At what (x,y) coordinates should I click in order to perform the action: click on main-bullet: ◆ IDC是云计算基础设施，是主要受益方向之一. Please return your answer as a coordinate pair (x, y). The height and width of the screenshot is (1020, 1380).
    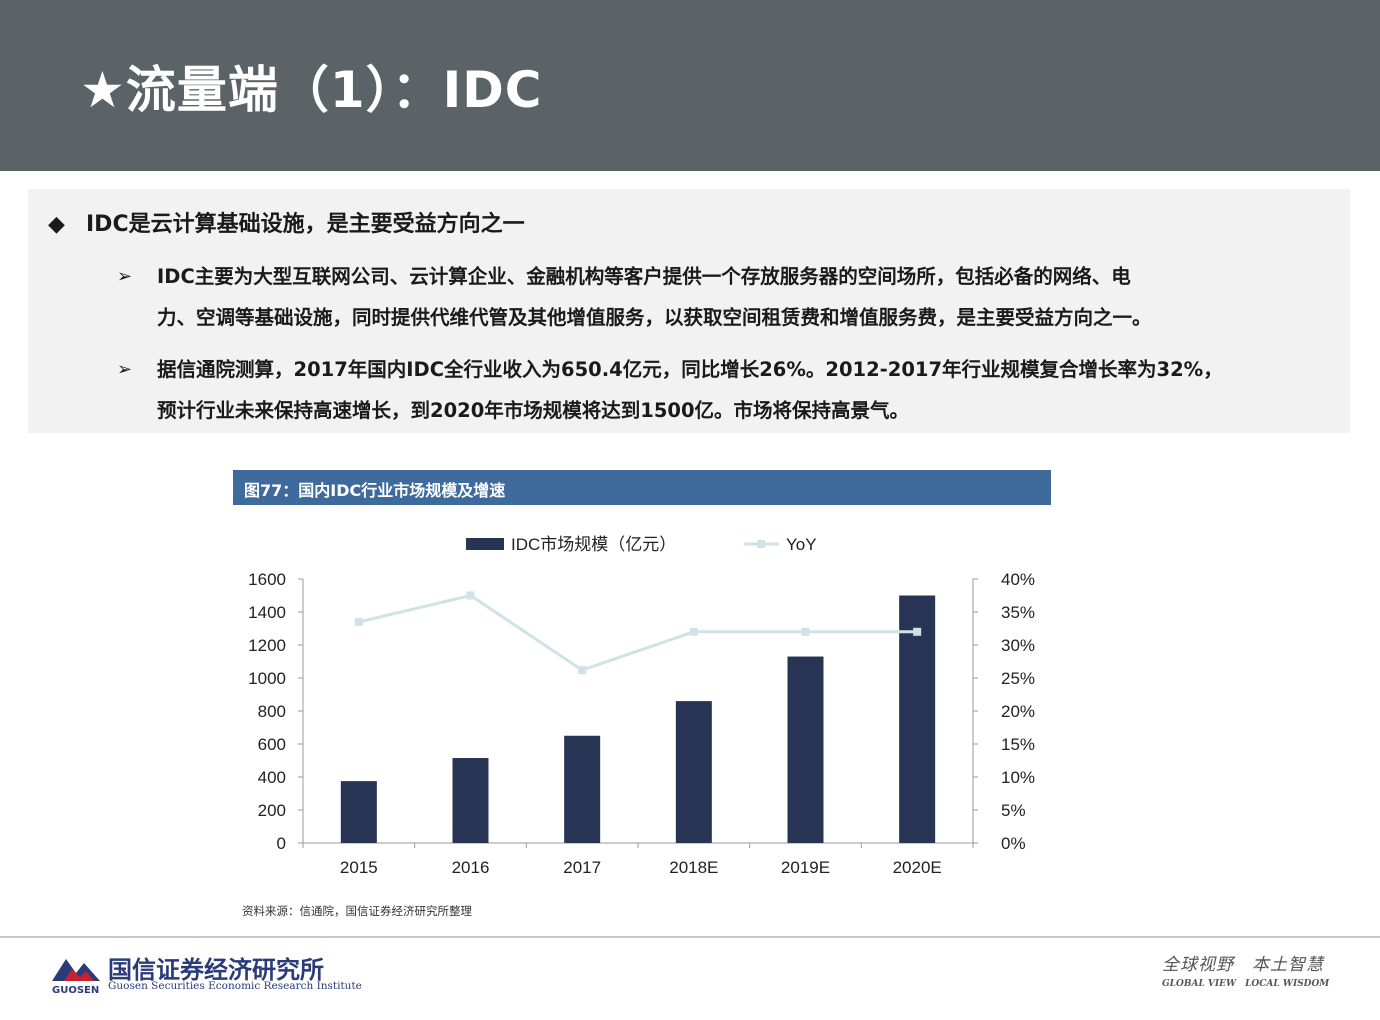
    Looking at the image, I should click on (286, 222).